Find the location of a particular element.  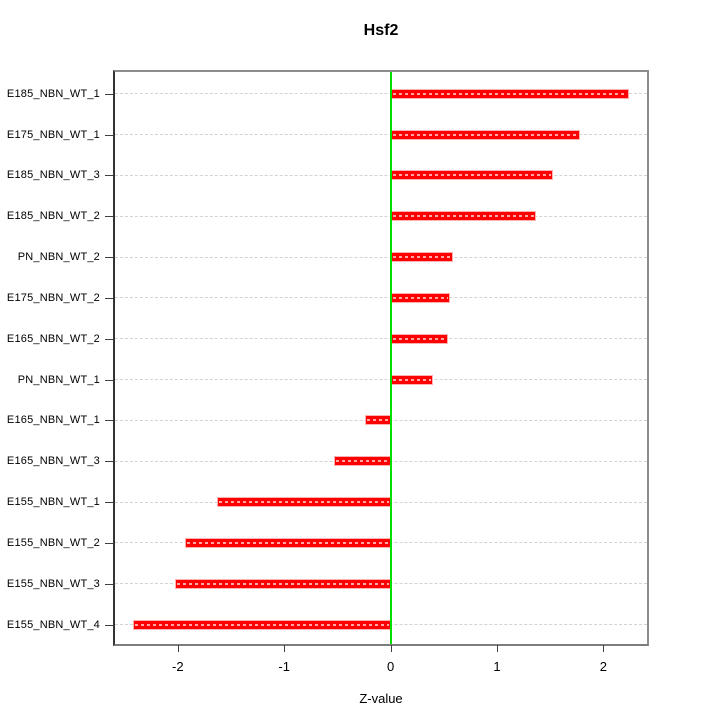

category-label: E165_NBN_WT_3 is located at coordinates (53, 461).